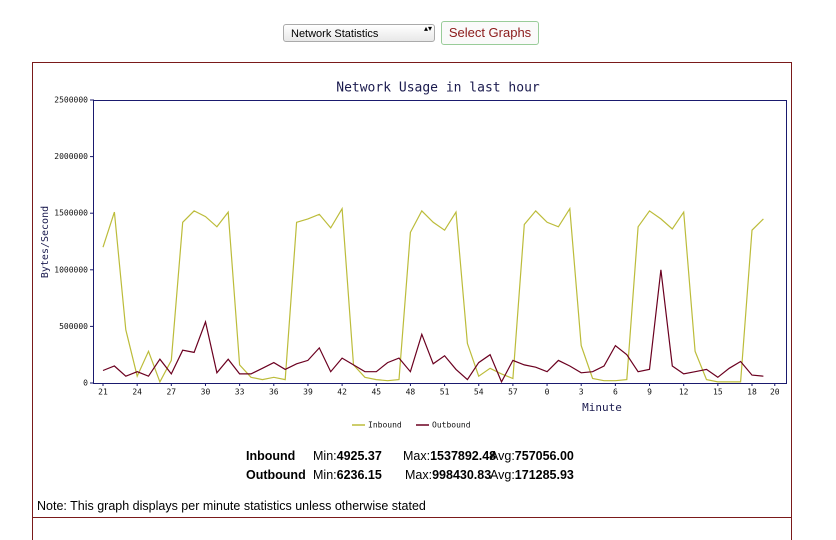  Describe the element at coordinates (276, 475) in the screenshot. I see `stat-name: Outbound` at that location.